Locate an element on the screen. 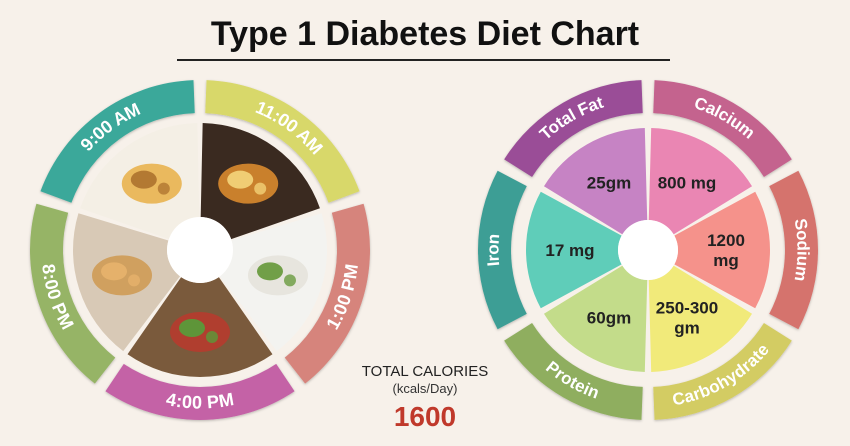 Image resolution: width=850 pixels, height=446 pixels. nutrient-value: 800 mg is located at coordinates (687, 182).